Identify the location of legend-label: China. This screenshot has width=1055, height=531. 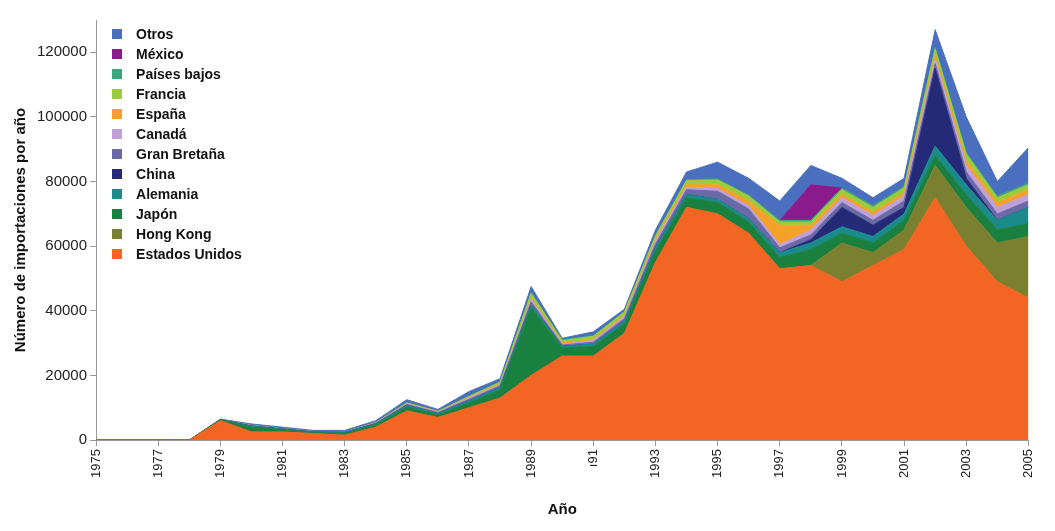
(155, 174).